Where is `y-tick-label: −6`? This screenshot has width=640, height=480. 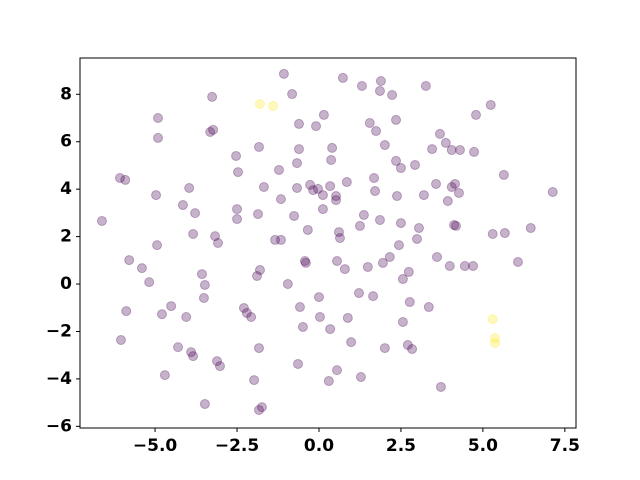 y-tick-label: −6 is located at coordinates (59, 426).